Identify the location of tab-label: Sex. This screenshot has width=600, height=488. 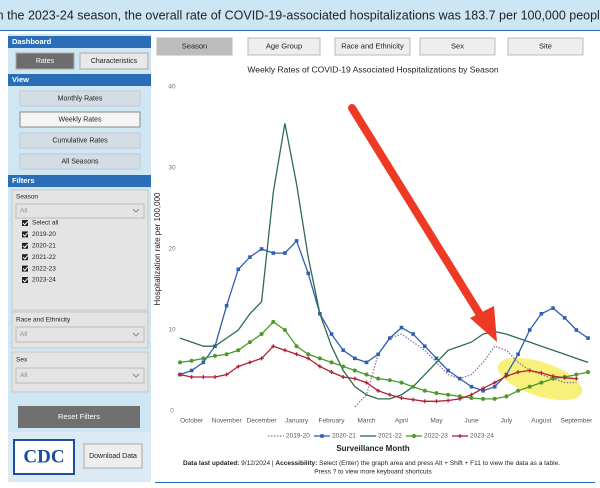
(457, 45).